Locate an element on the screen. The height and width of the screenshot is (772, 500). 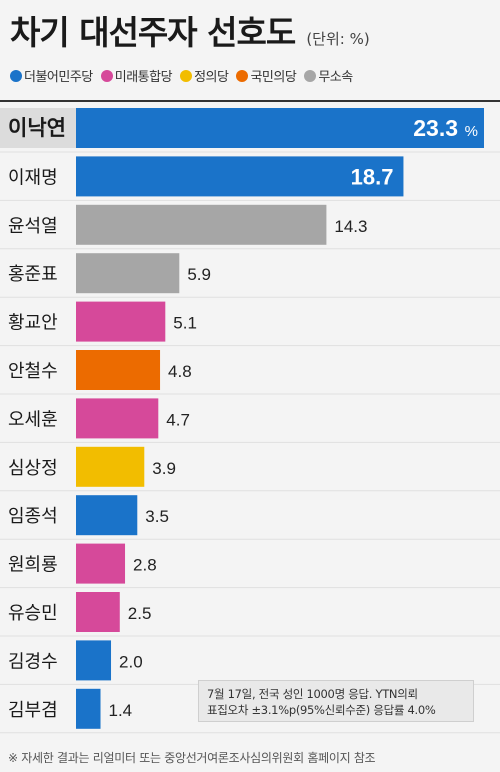
category-label: 오세훈 is located at coordinates (33, 419).